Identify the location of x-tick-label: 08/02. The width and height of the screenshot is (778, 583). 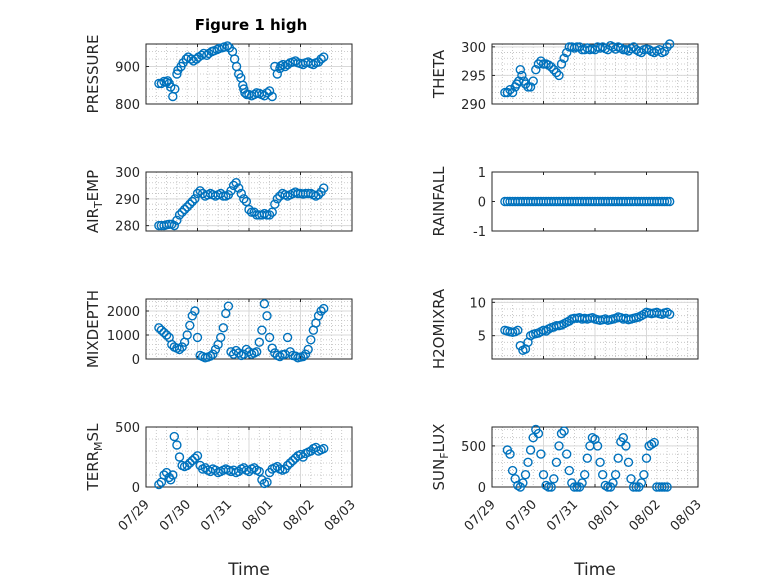
(645, 515).